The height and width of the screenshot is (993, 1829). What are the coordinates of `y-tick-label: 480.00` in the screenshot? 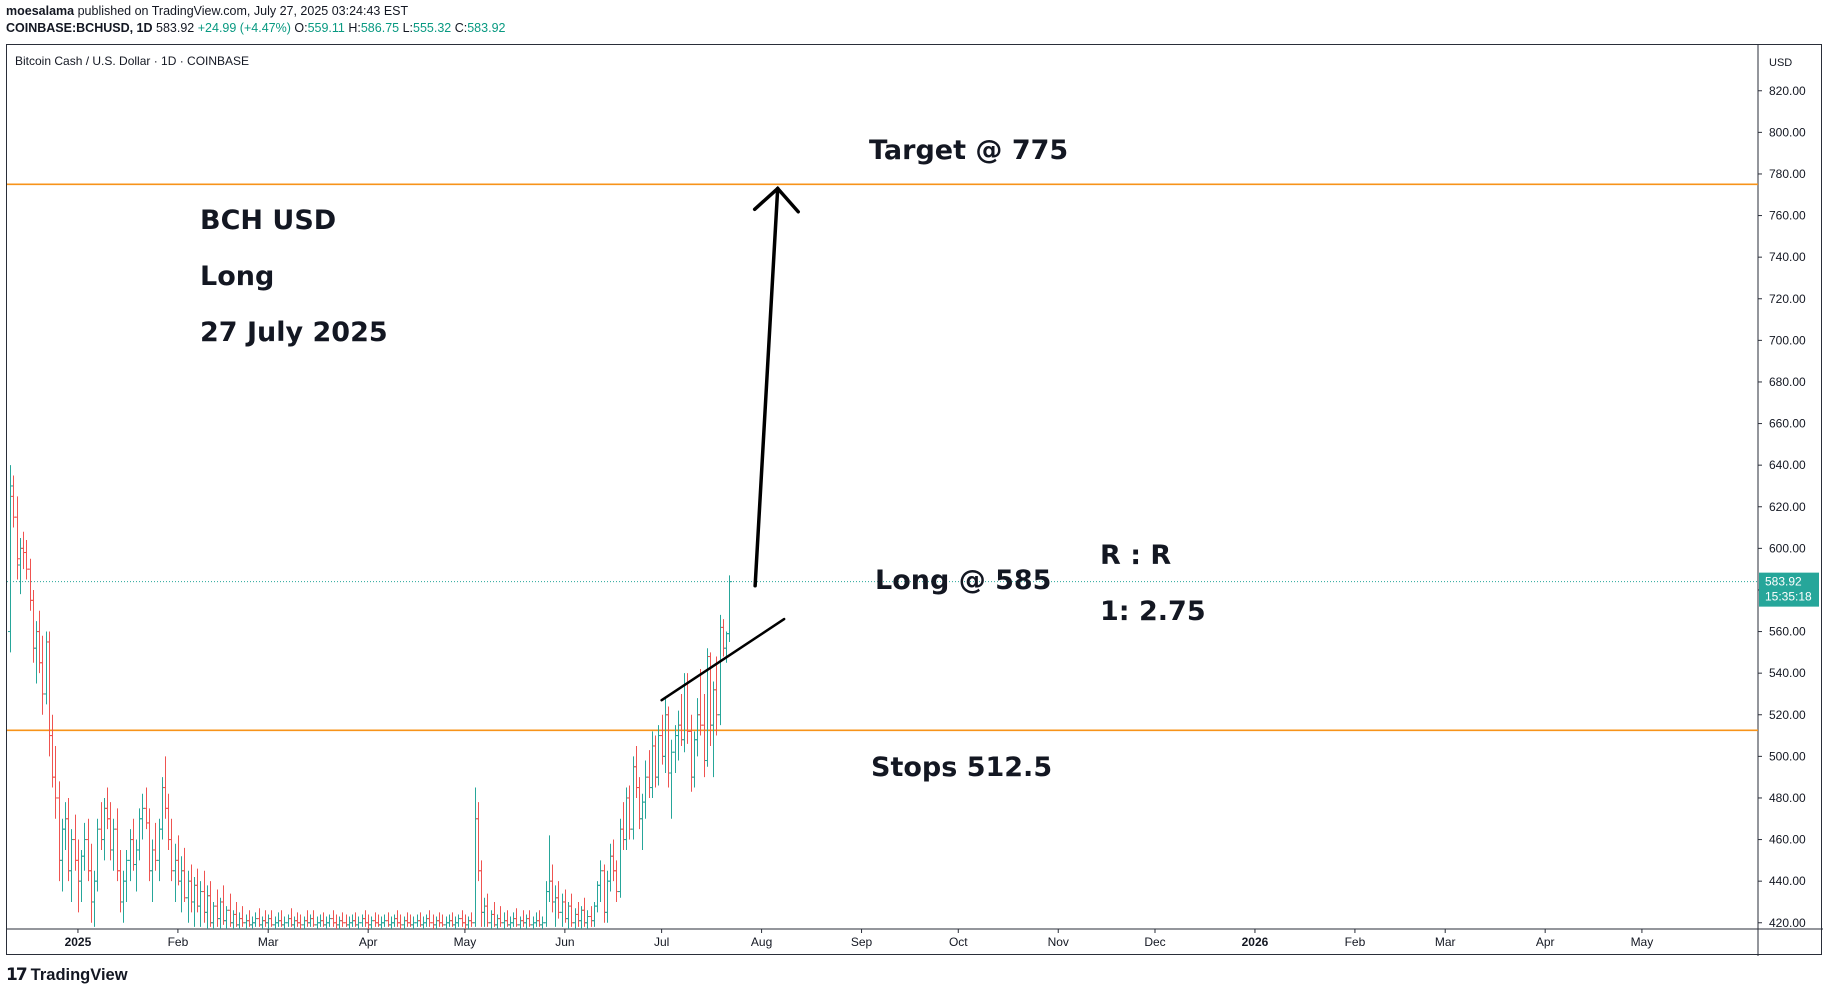 It's located at (1787, 798).